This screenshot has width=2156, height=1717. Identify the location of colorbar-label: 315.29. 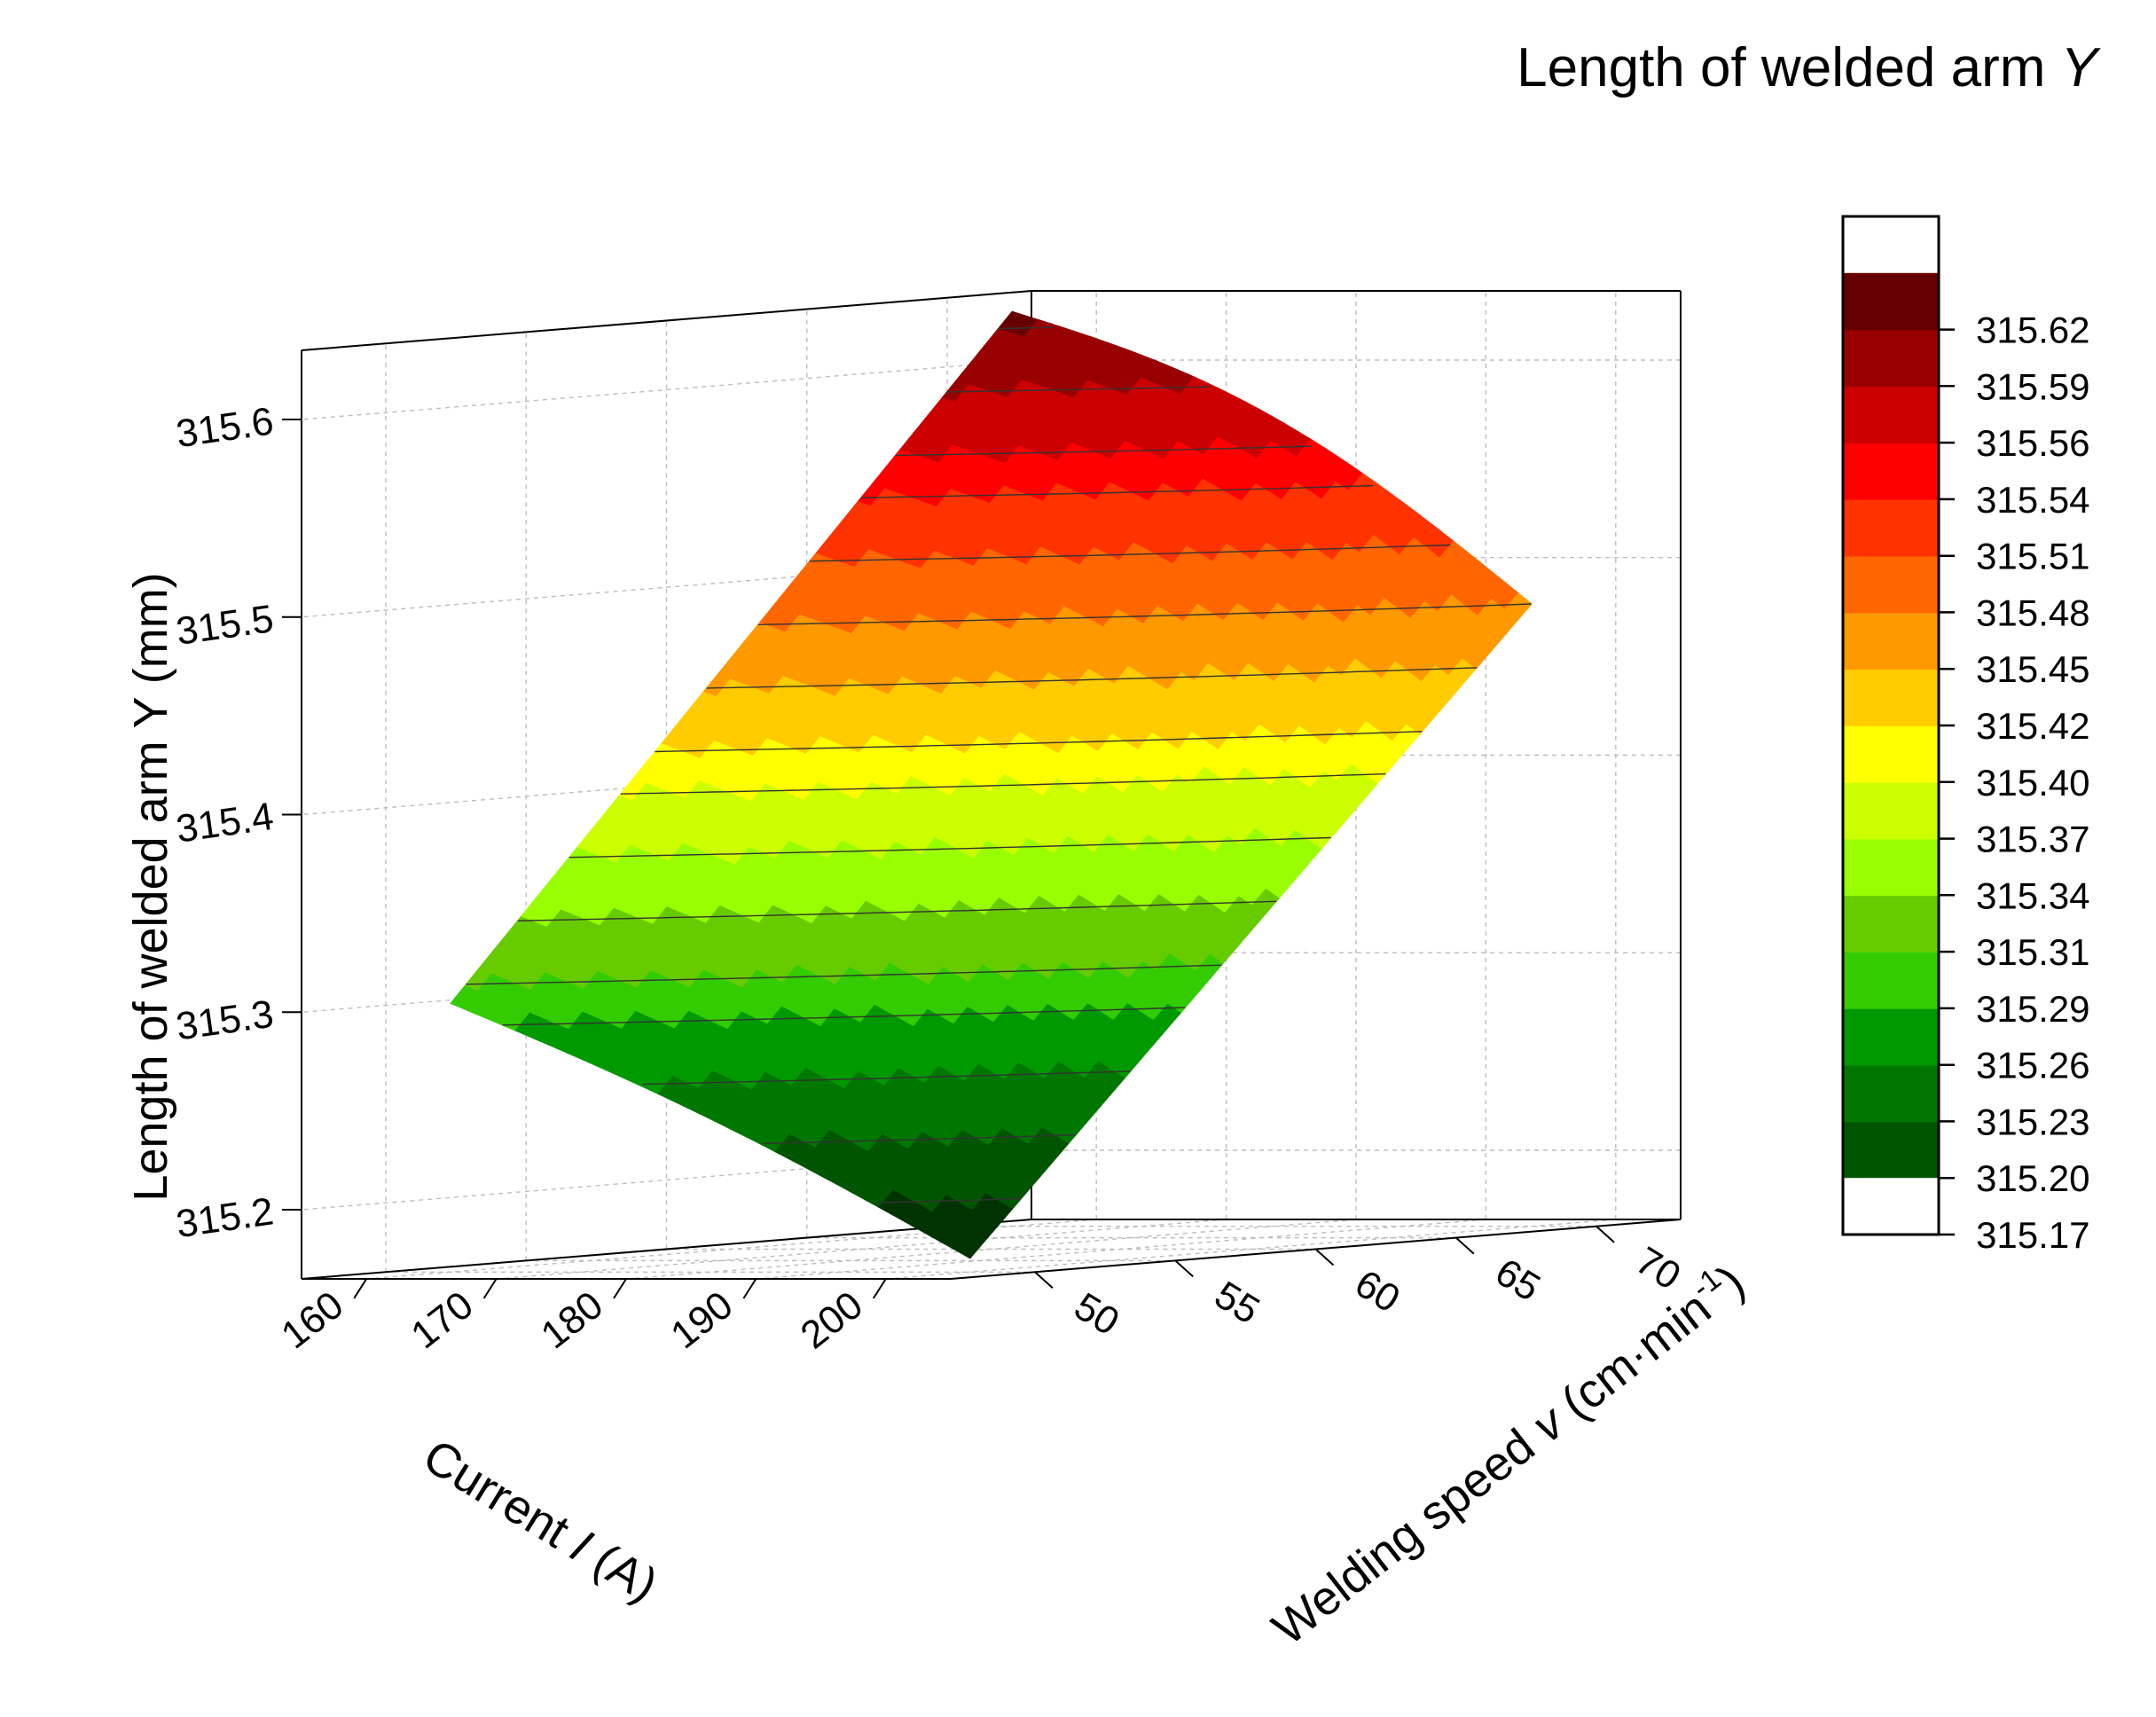
(2032, 1009).